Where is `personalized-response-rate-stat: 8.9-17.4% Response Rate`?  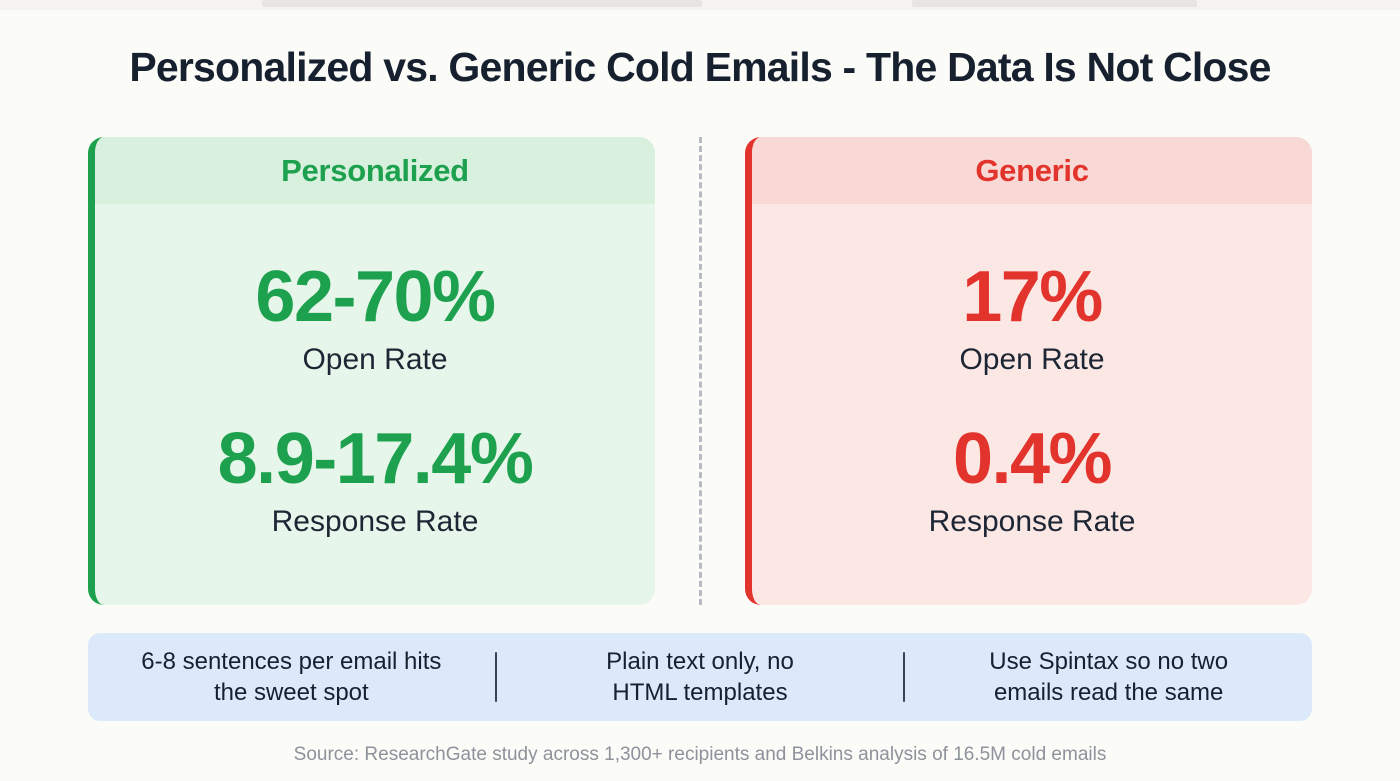
personalized-response-rate-stat: 8.9-17.4% Response Rate is located at coordinates (375, 478).